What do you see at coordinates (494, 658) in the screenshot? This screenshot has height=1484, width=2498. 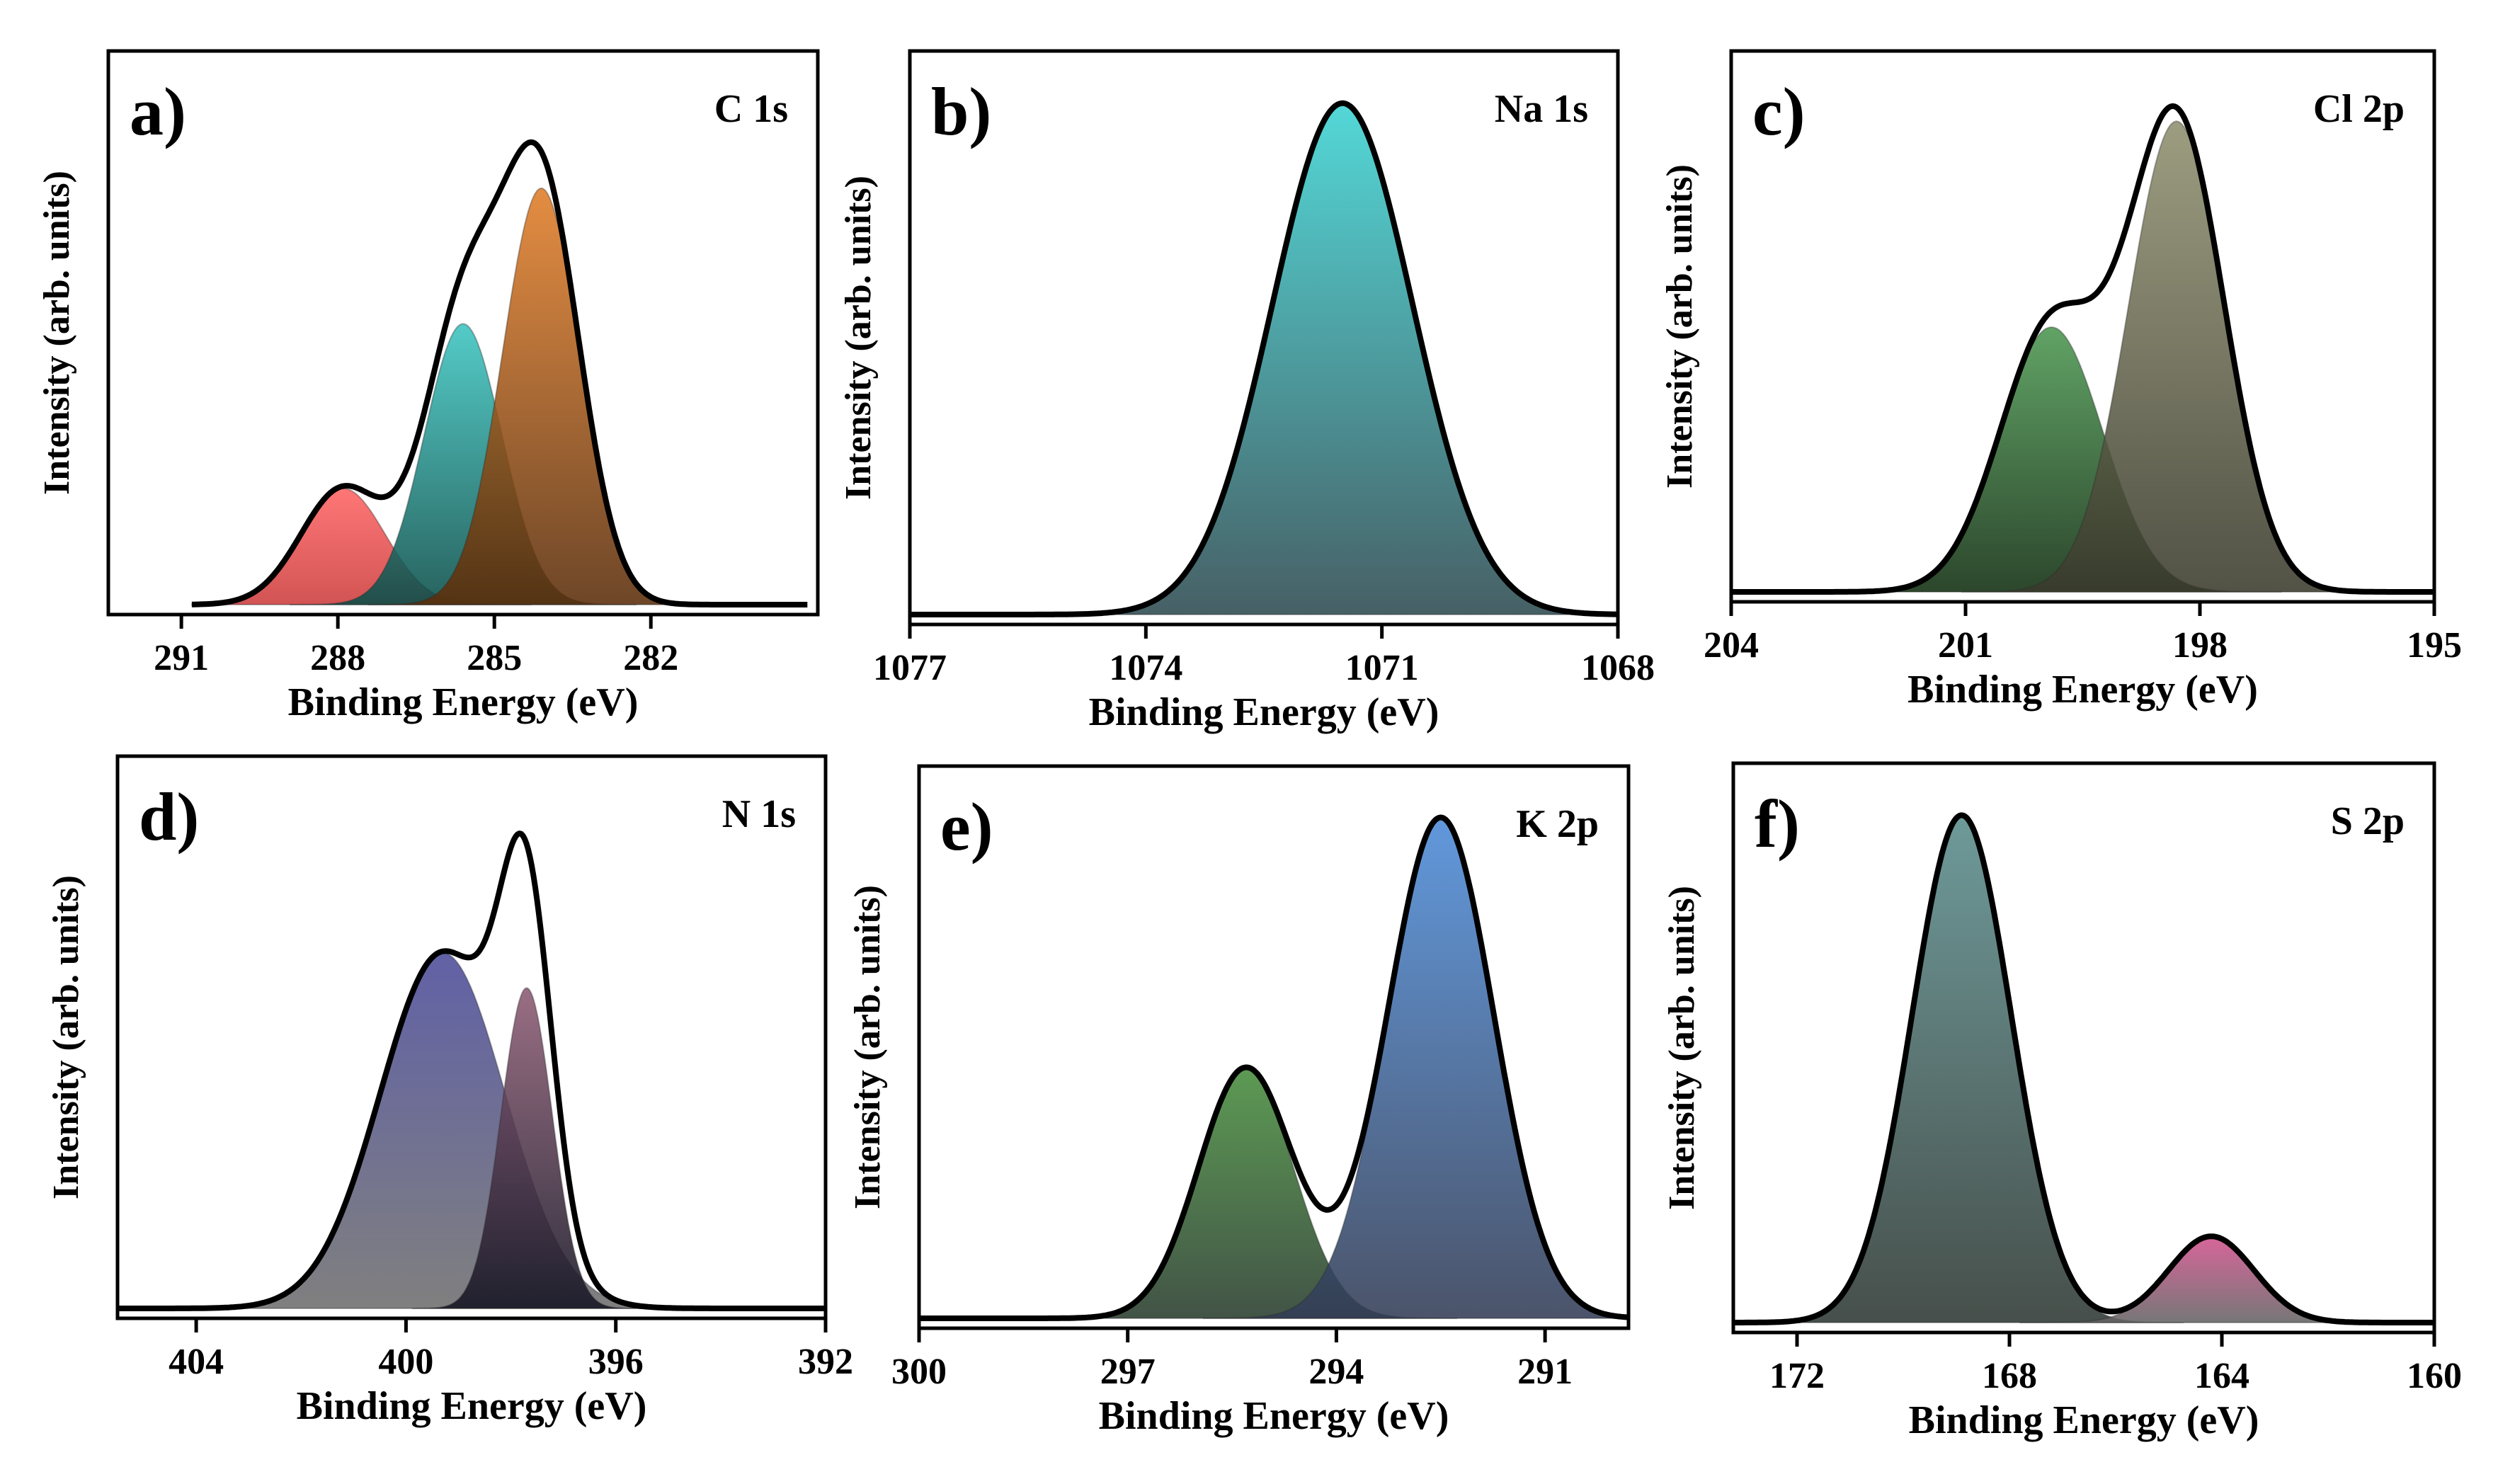 I see `x-tick-label: 285` at bounding box center [494, 658].